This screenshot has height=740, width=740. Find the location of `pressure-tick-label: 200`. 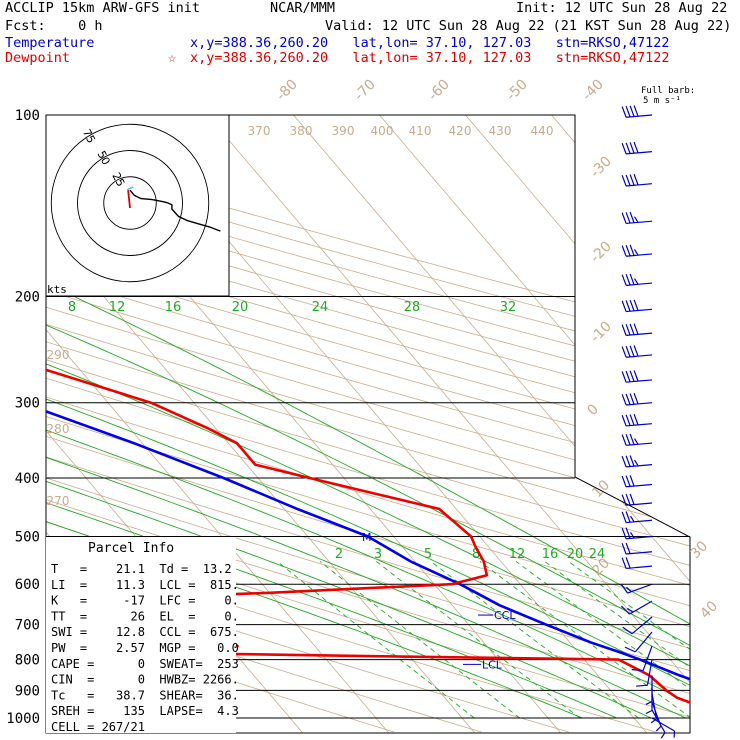

pressure-tick-label: 200 is located at coordinates (27, 298).